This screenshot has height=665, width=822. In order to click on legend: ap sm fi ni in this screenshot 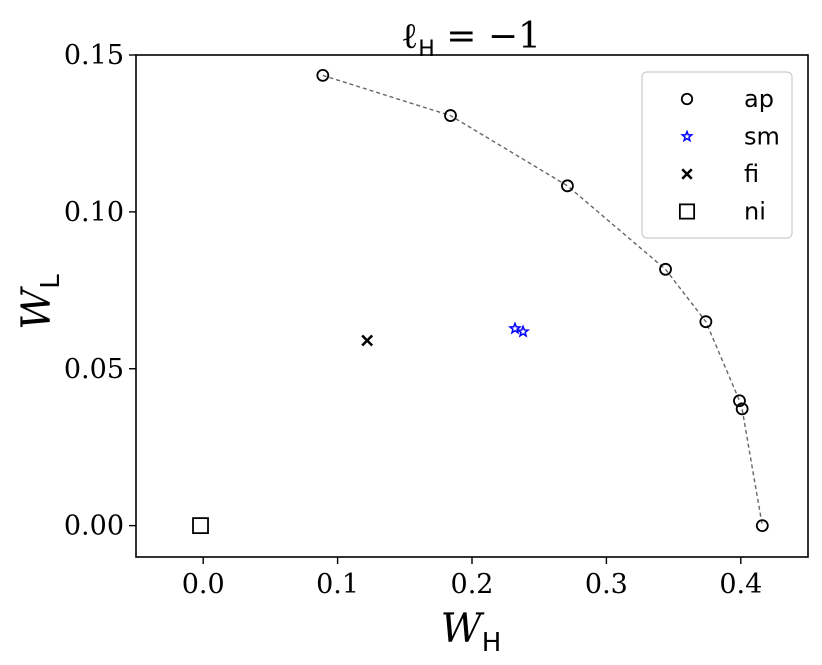, I will do `click(717, 155)`.